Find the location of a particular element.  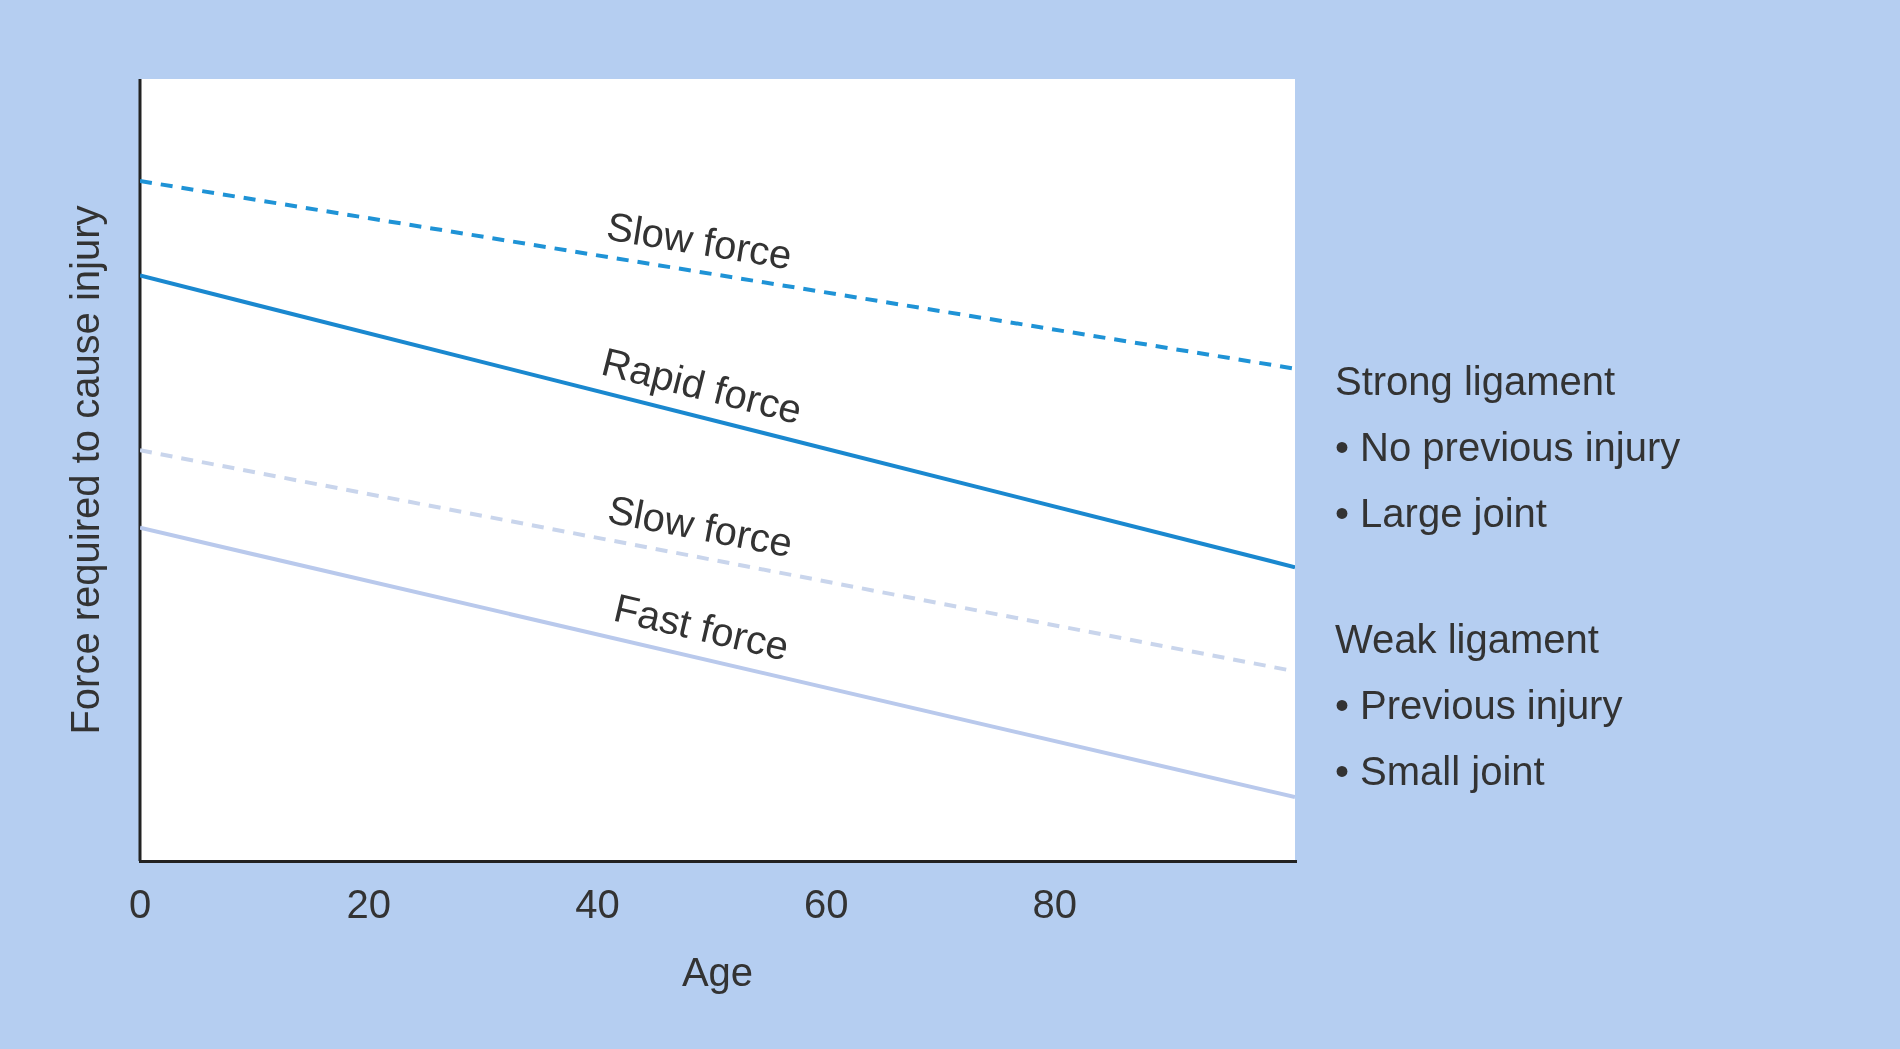

text: • Small joint is located at coordinates (1440, 771).